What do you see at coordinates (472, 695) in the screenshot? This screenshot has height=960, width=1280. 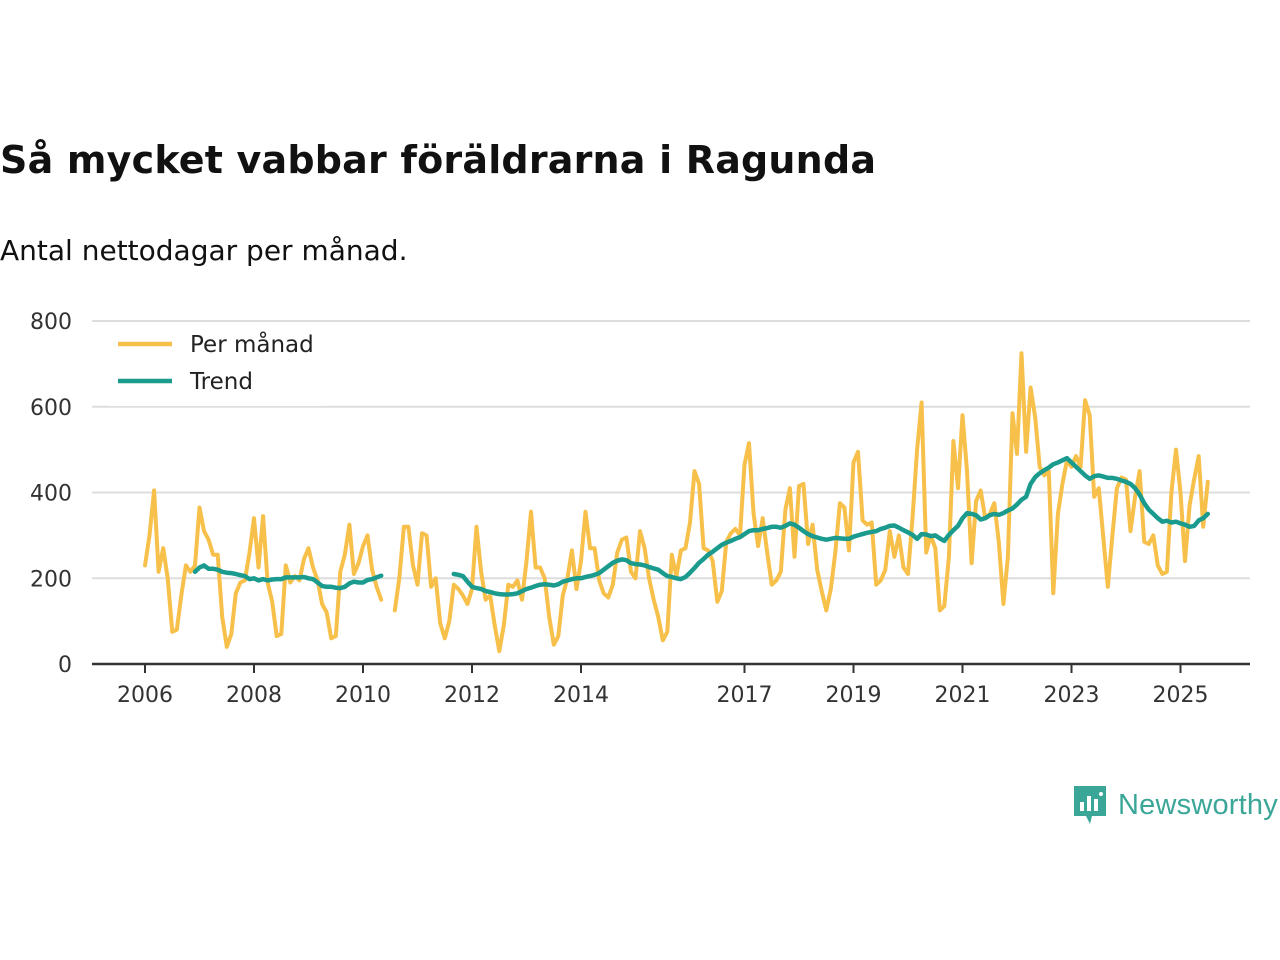 I see `x-tick-label: 2012` at bounding box center [472, 695].